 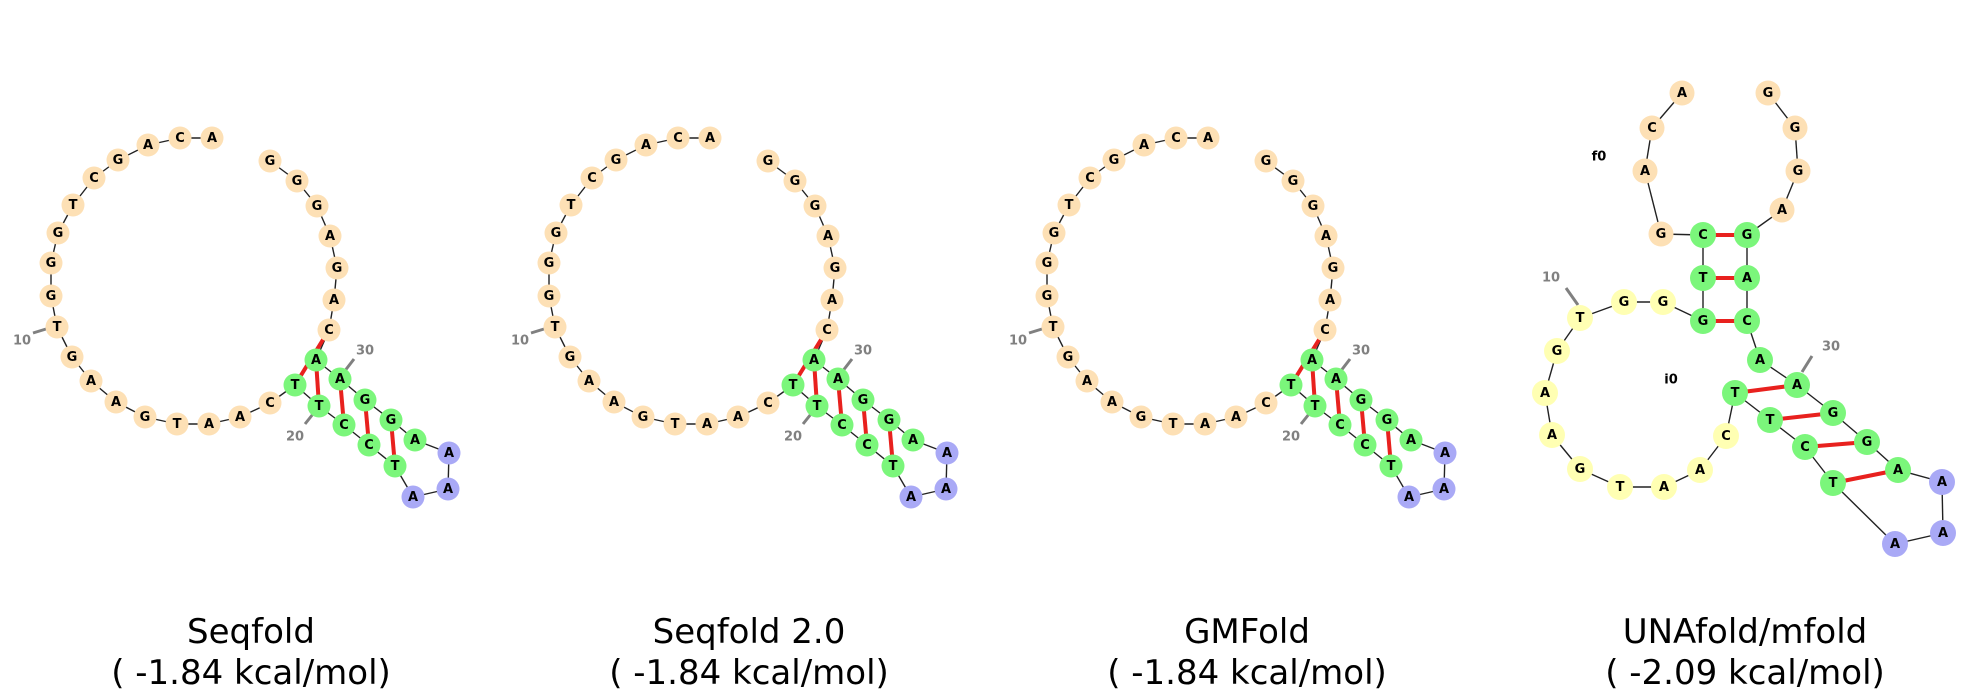 What do you see at coordinates (1671, 380) in the screenshot?
I see `loop-label: i0` at bounding box center [1671, 380].